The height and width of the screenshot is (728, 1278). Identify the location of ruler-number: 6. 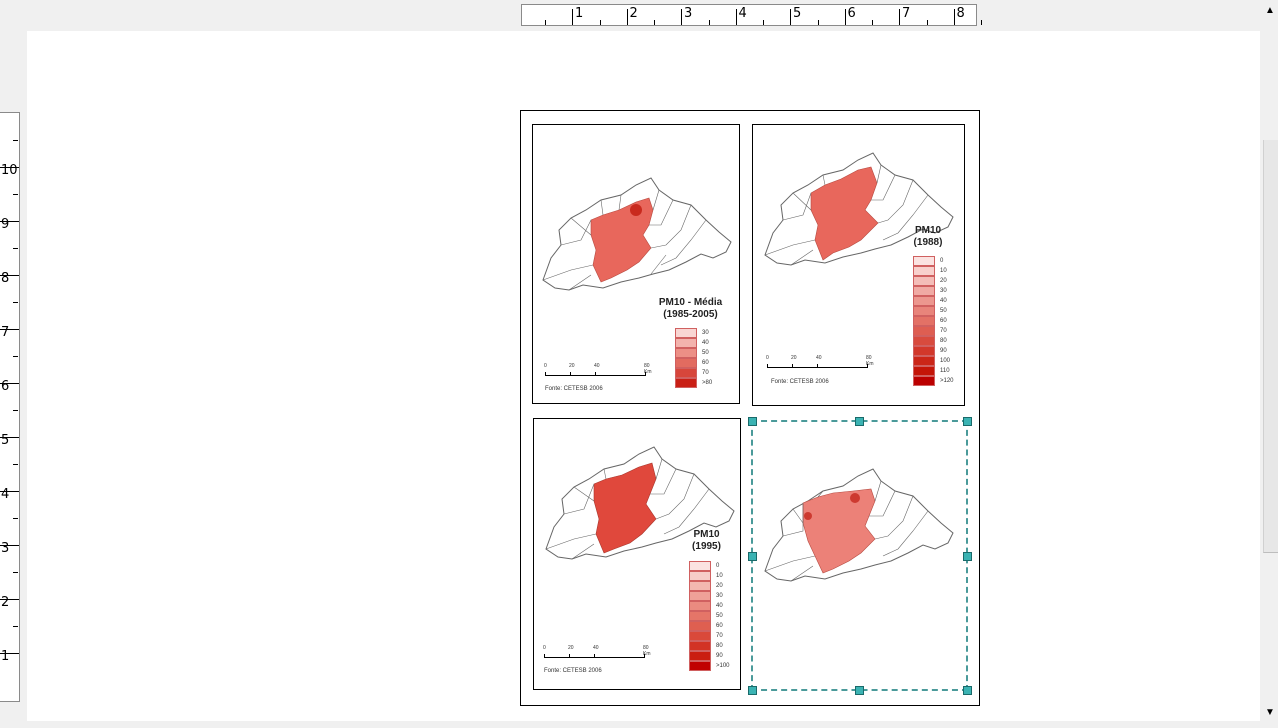
(851, 13).